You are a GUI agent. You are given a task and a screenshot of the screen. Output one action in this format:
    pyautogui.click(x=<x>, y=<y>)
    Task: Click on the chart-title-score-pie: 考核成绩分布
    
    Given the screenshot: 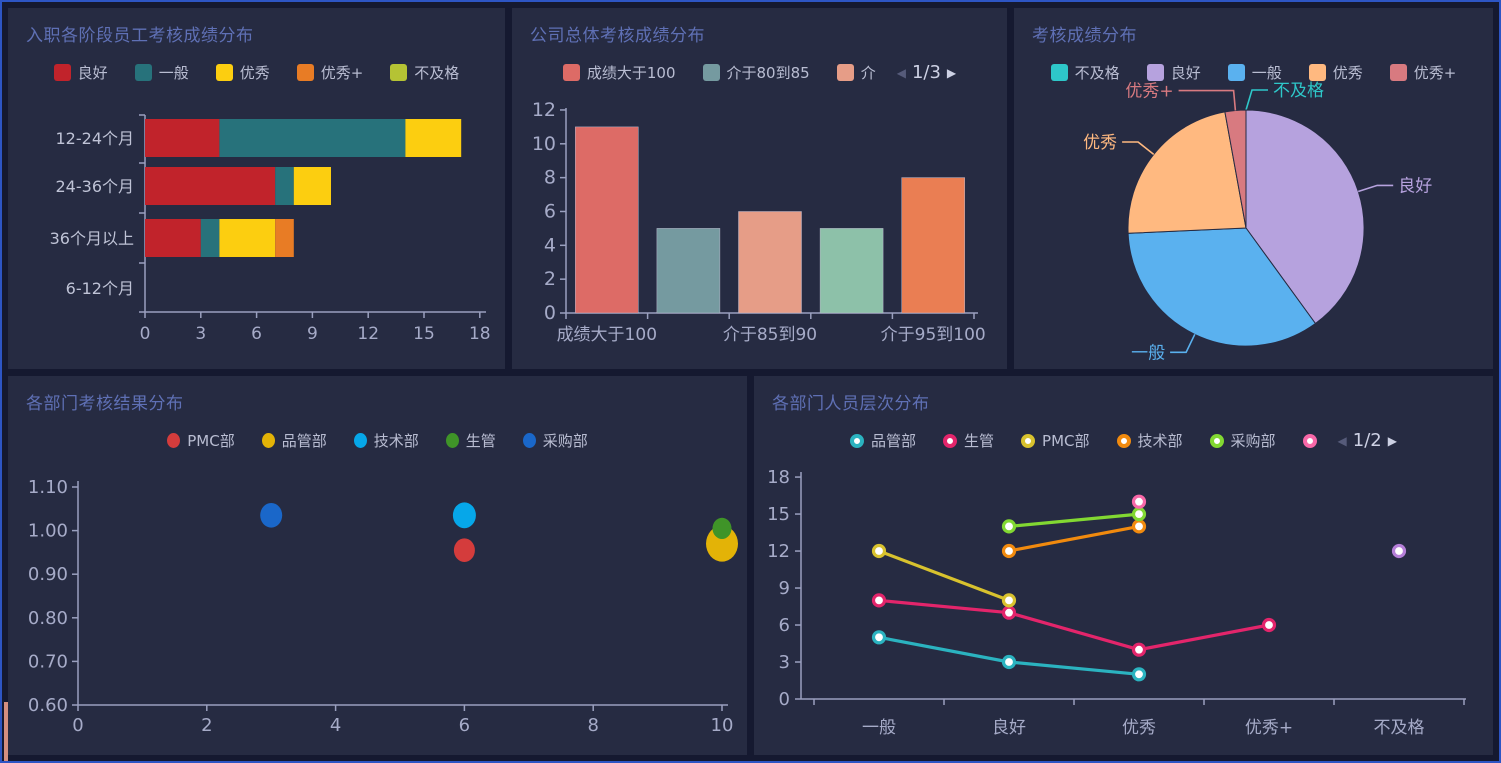 What is the action you would take?
    pyautogui.click(x=1084, y=36)
    